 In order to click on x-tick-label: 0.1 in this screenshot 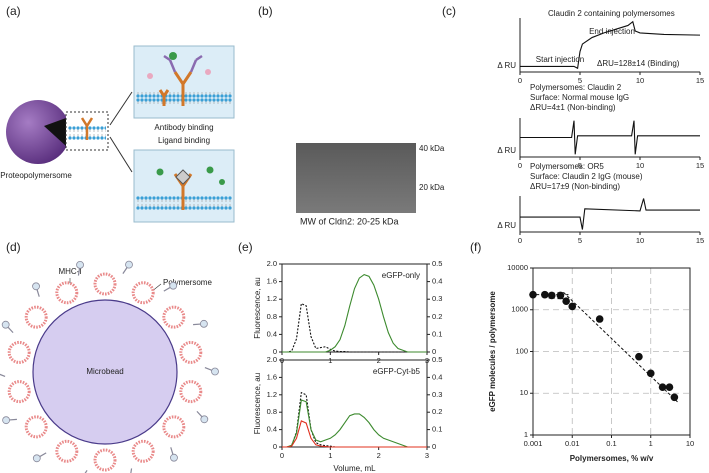, I will do `click(611, 443)`.